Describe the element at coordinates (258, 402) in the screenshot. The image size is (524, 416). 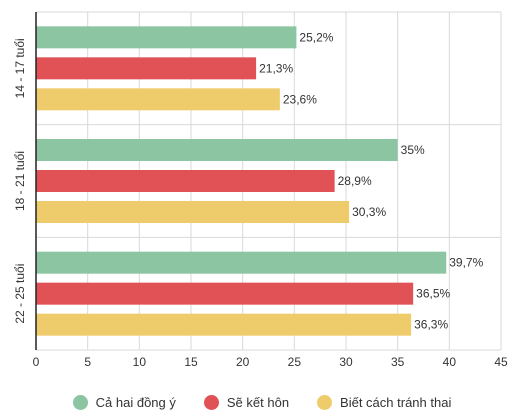
I see `legend-label: Sẽ kết hôn` at that location.